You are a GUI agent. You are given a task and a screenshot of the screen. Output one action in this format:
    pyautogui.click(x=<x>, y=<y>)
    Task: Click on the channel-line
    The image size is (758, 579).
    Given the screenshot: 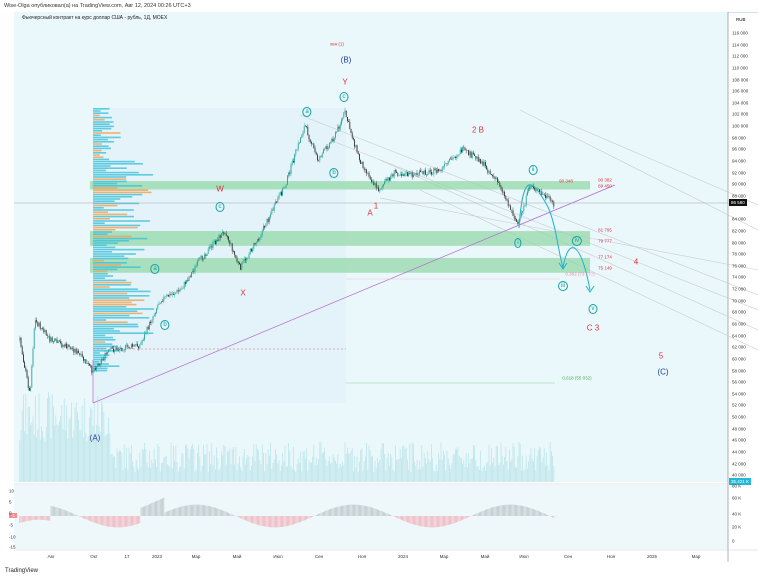 What is the action you would take?
    pyautogui.click(x=638, y=170)
    